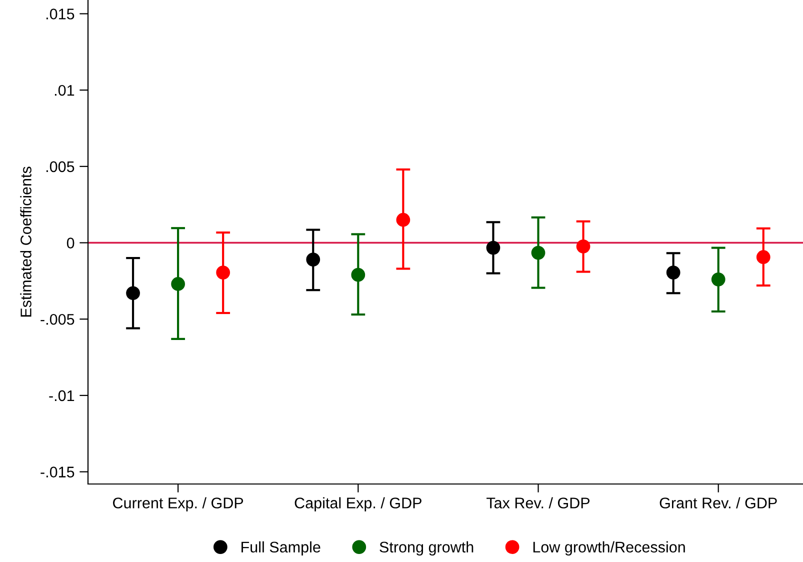 The width and height of the screenshot is (803, 562). Describe the element at coordinates (178, 504) in the screenshot. I see `x-tick-label: Current Exp. / GDP` at that location.